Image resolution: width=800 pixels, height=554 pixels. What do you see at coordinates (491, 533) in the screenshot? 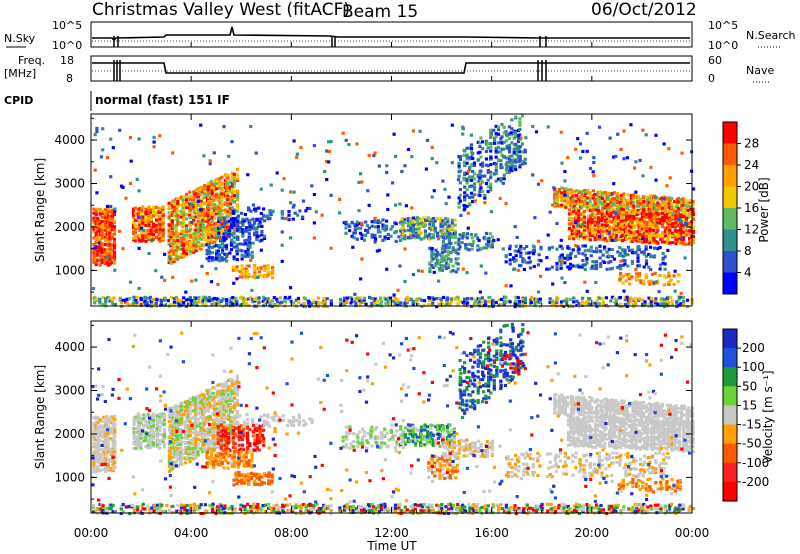
I see `x-tick-label: 16:00` at bounding box center [491, 533].